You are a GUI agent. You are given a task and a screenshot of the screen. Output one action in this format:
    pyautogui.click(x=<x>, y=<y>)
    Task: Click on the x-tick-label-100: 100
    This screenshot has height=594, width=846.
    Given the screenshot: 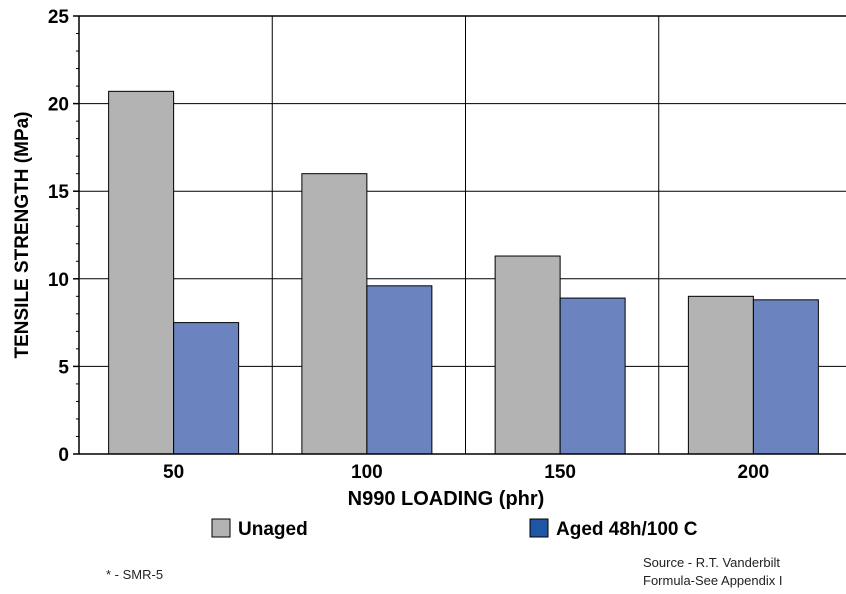 What is the action you would take?
    pyautogui.click(x=367, y=472)
    